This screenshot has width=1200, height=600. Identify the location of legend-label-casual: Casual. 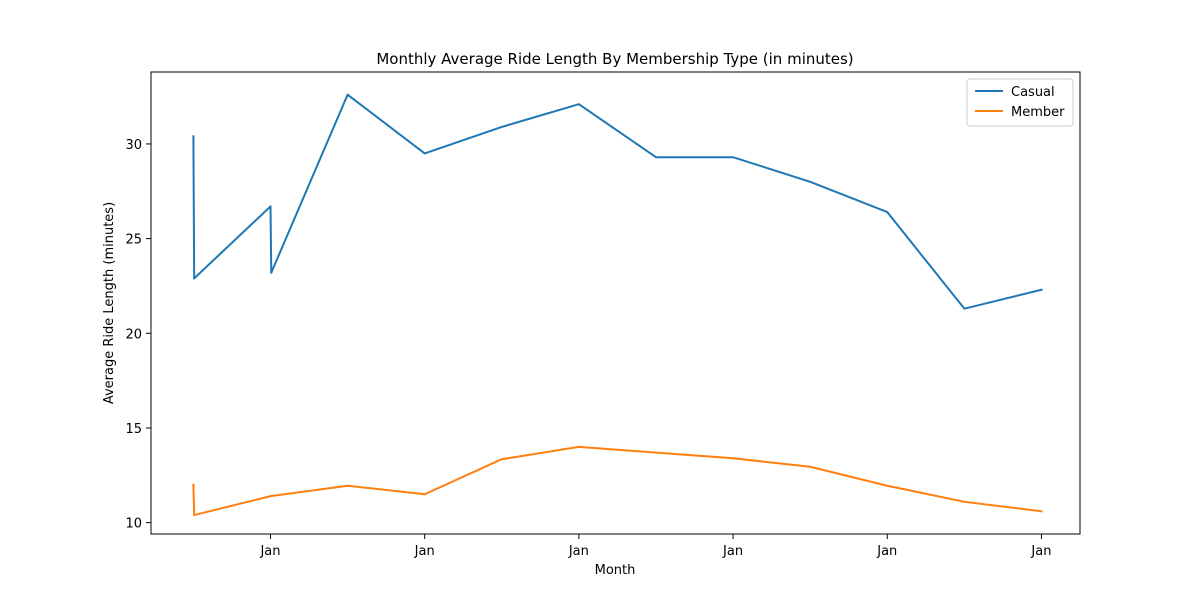
(1033, 92).